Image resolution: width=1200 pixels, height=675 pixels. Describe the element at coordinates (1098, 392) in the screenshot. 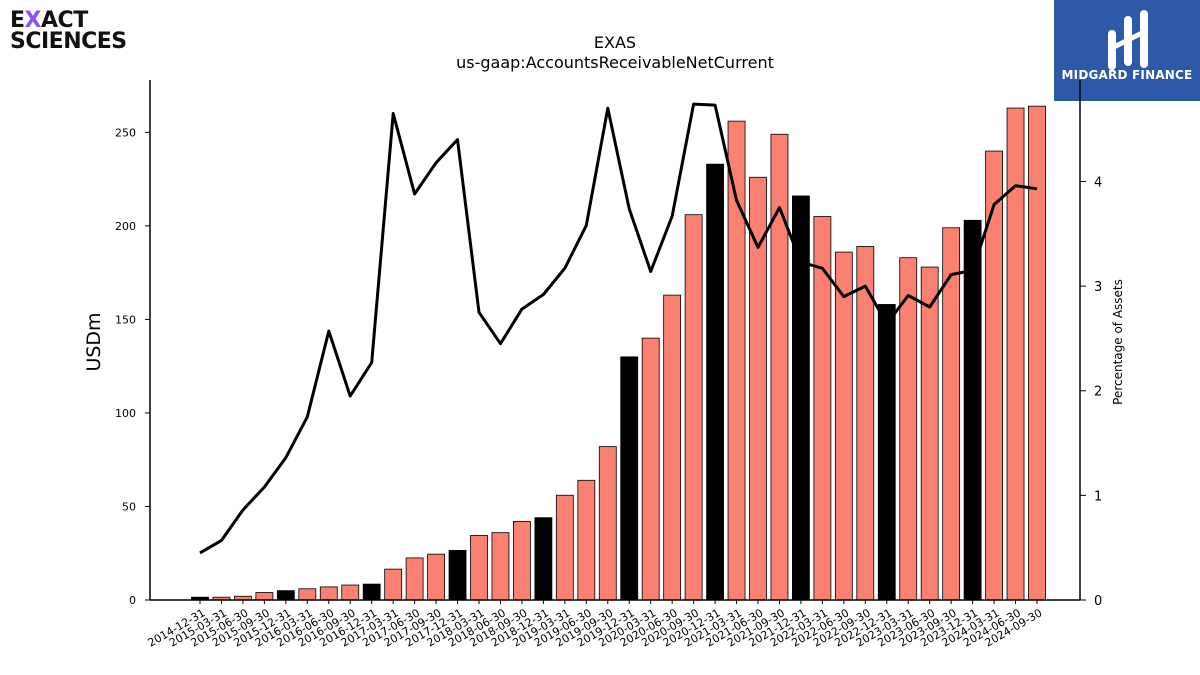

I see `y2-tick-label: 2` at that location.